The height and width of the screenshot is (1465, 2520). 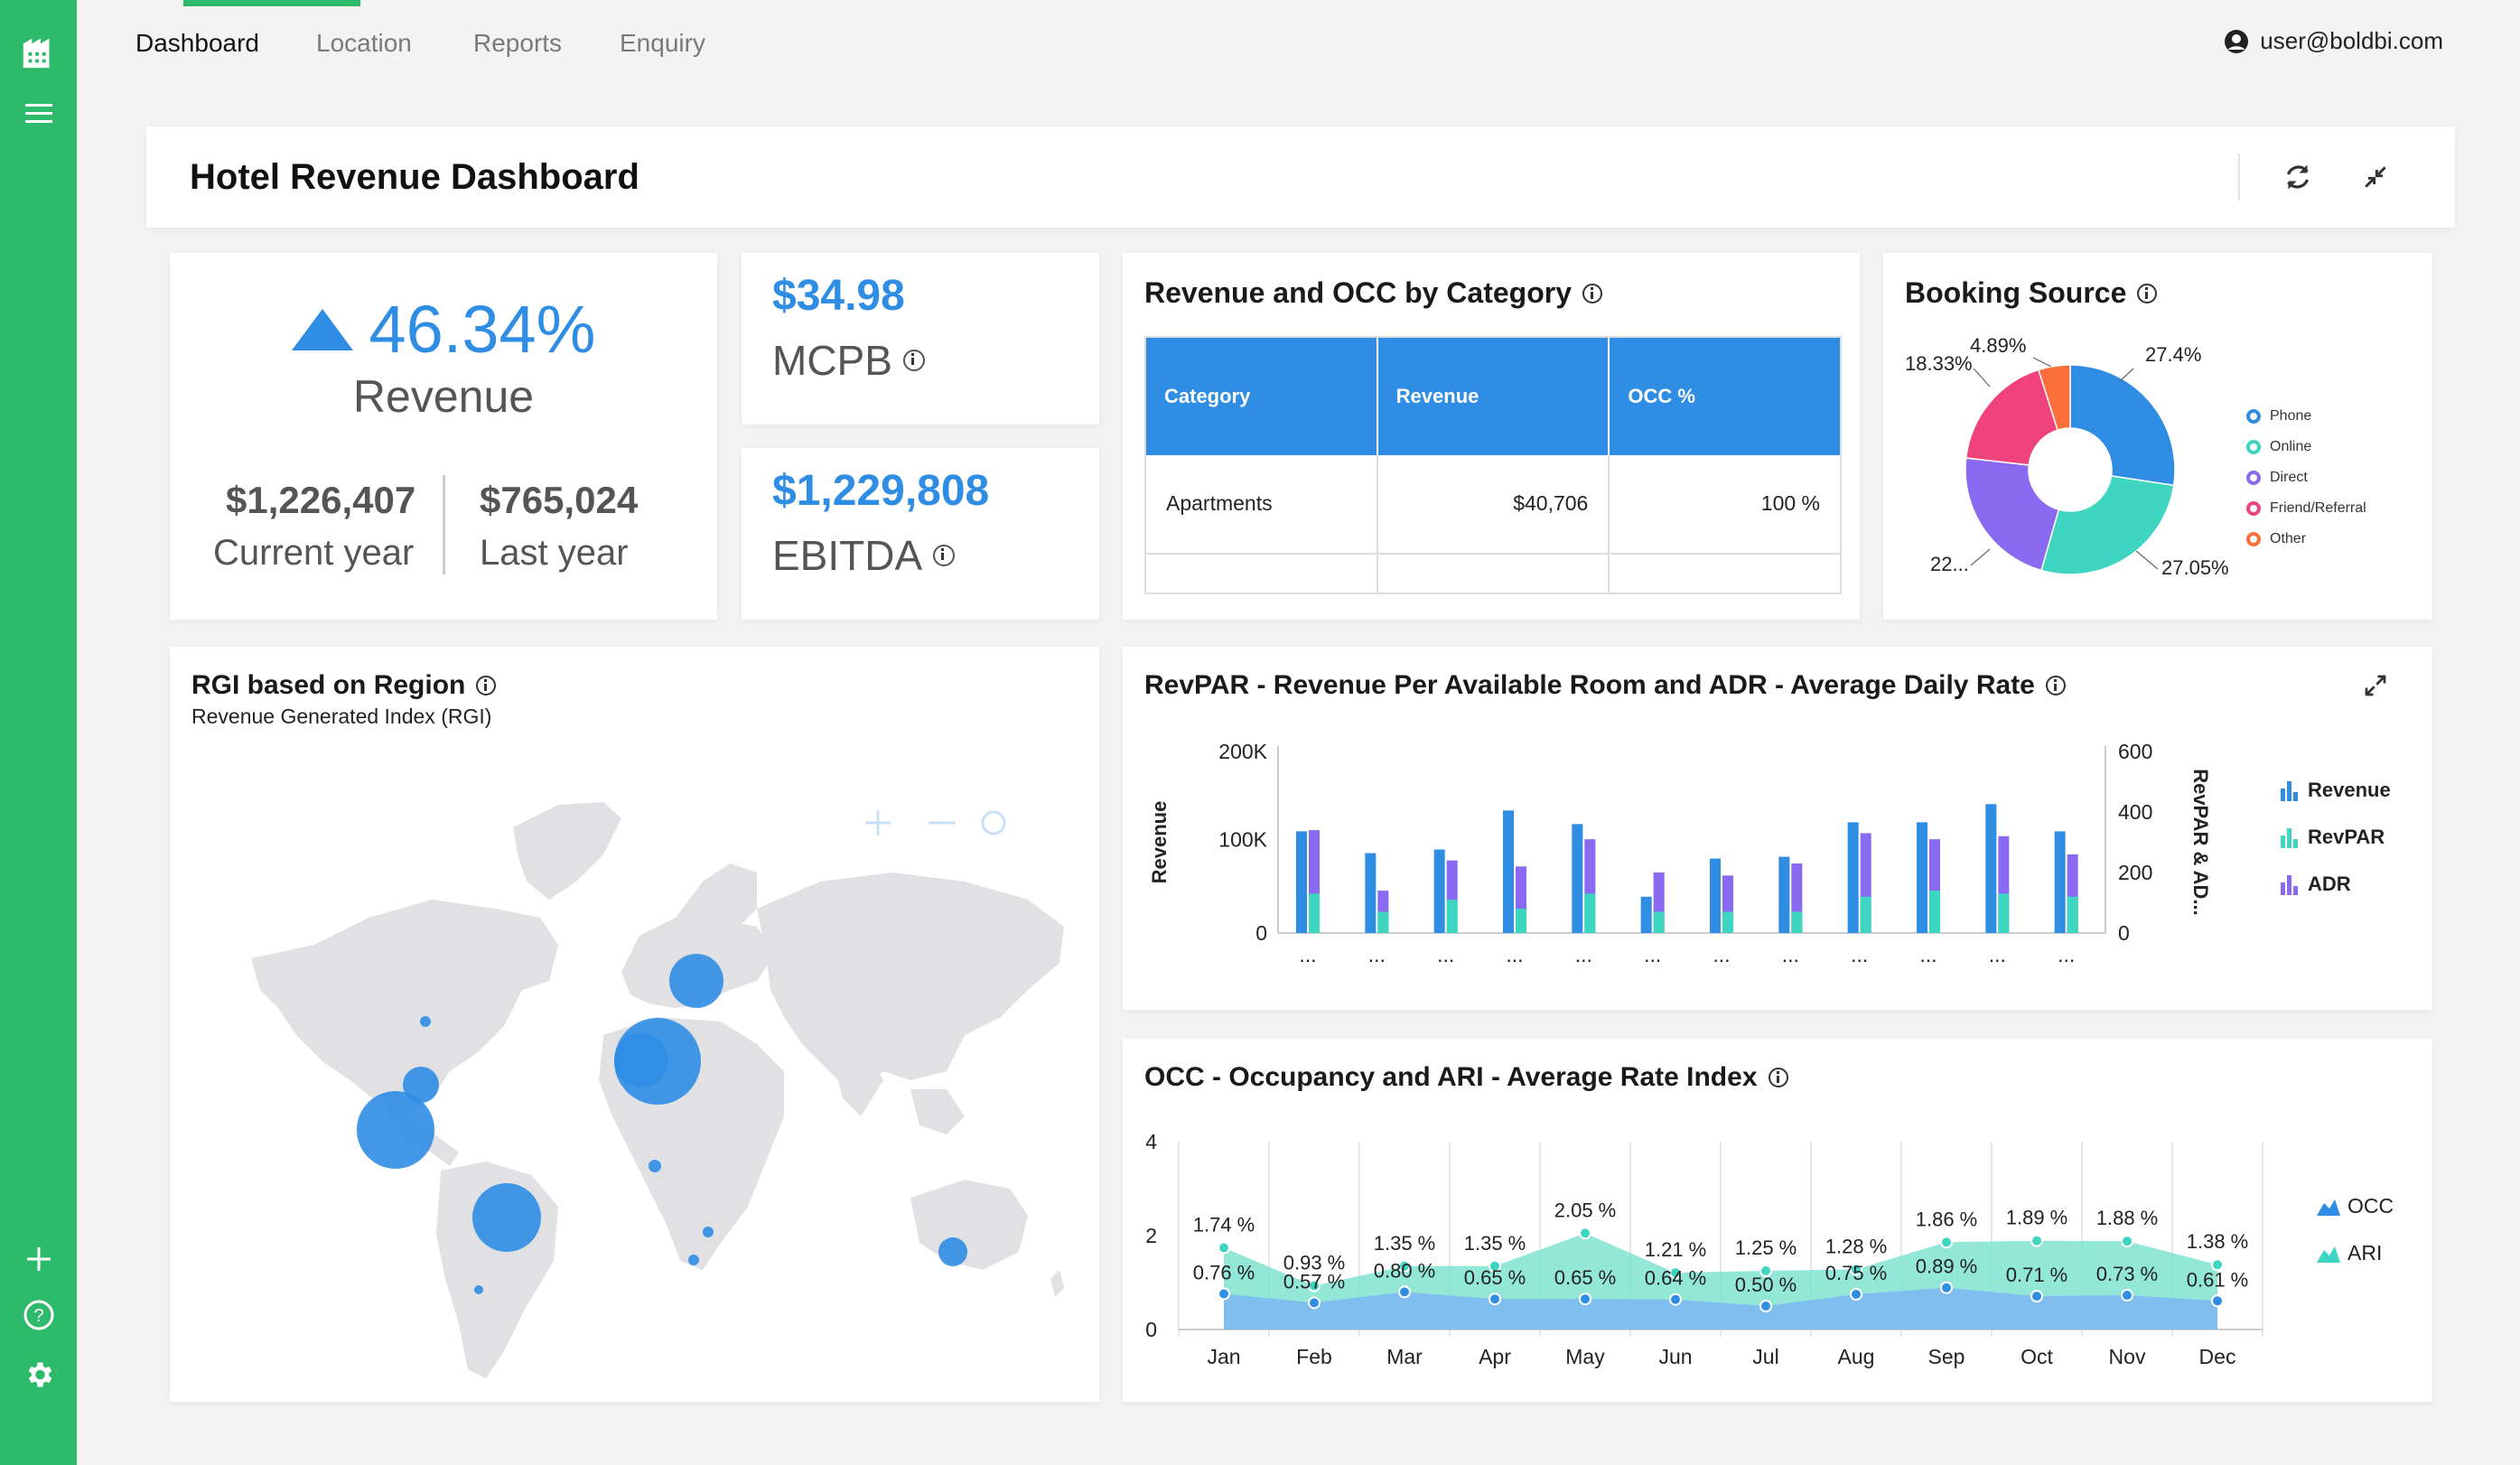 I want to click on x-tick-label: Apr, so click(x=1495, y=1356).